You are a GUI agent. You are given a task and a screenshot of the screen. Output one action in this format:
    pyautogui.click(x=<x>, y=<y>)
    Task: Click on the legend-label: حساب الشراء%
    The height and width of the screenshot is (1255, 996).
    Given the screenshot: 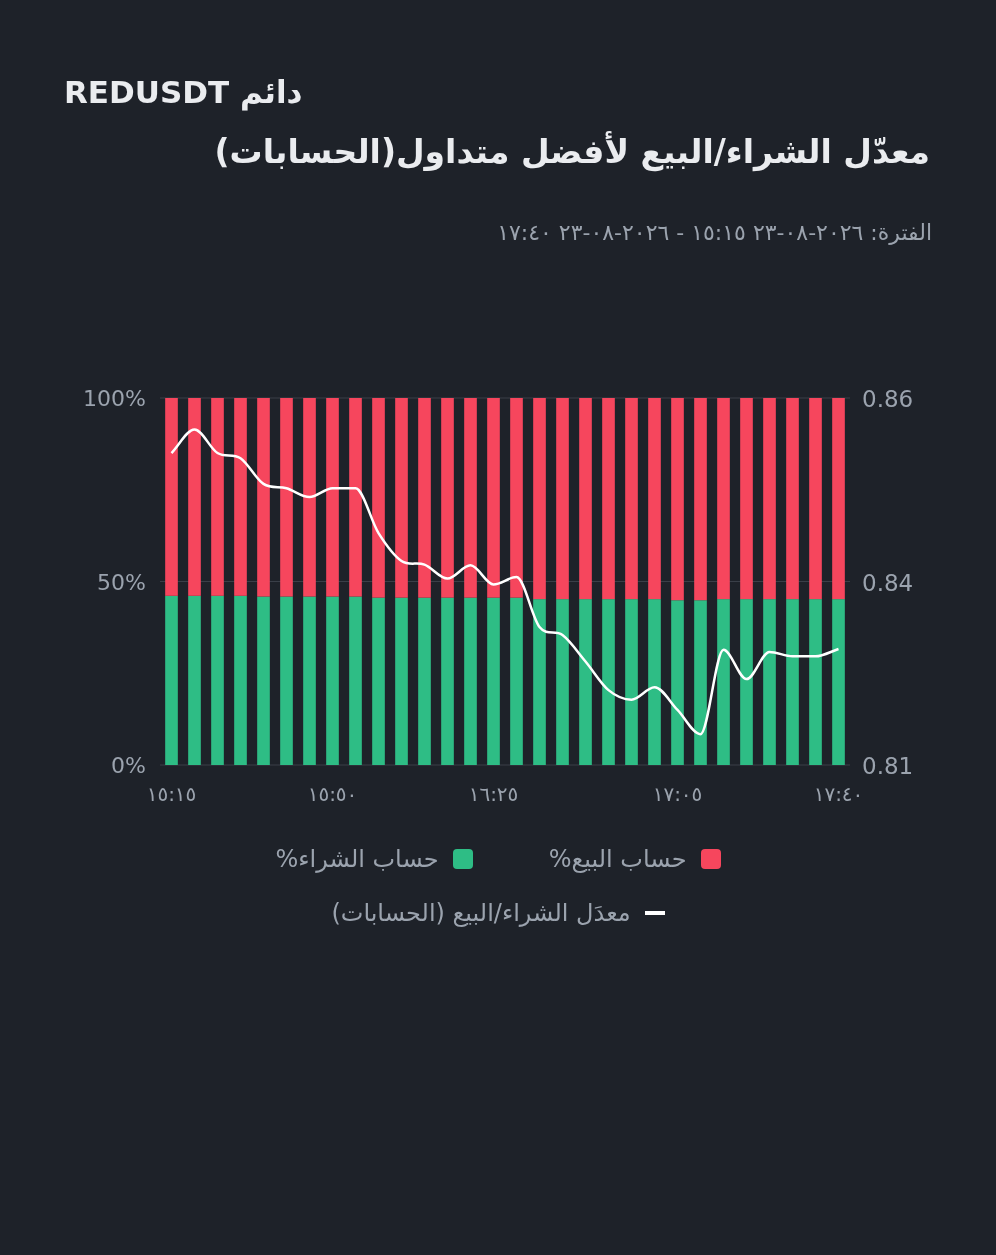 What is the action you would take?
    pyautogui.click(x=357, y=859)
    